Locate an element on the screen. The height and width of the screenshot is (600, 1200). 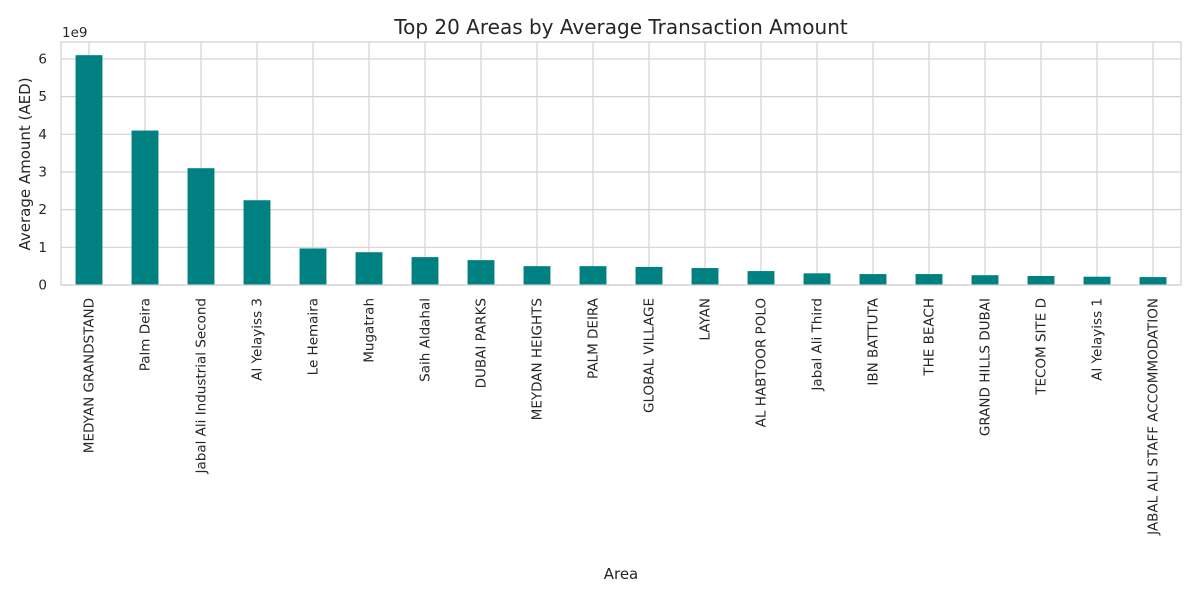
x-tick-label: Le Hemaira is located at coordinates (314, 336).